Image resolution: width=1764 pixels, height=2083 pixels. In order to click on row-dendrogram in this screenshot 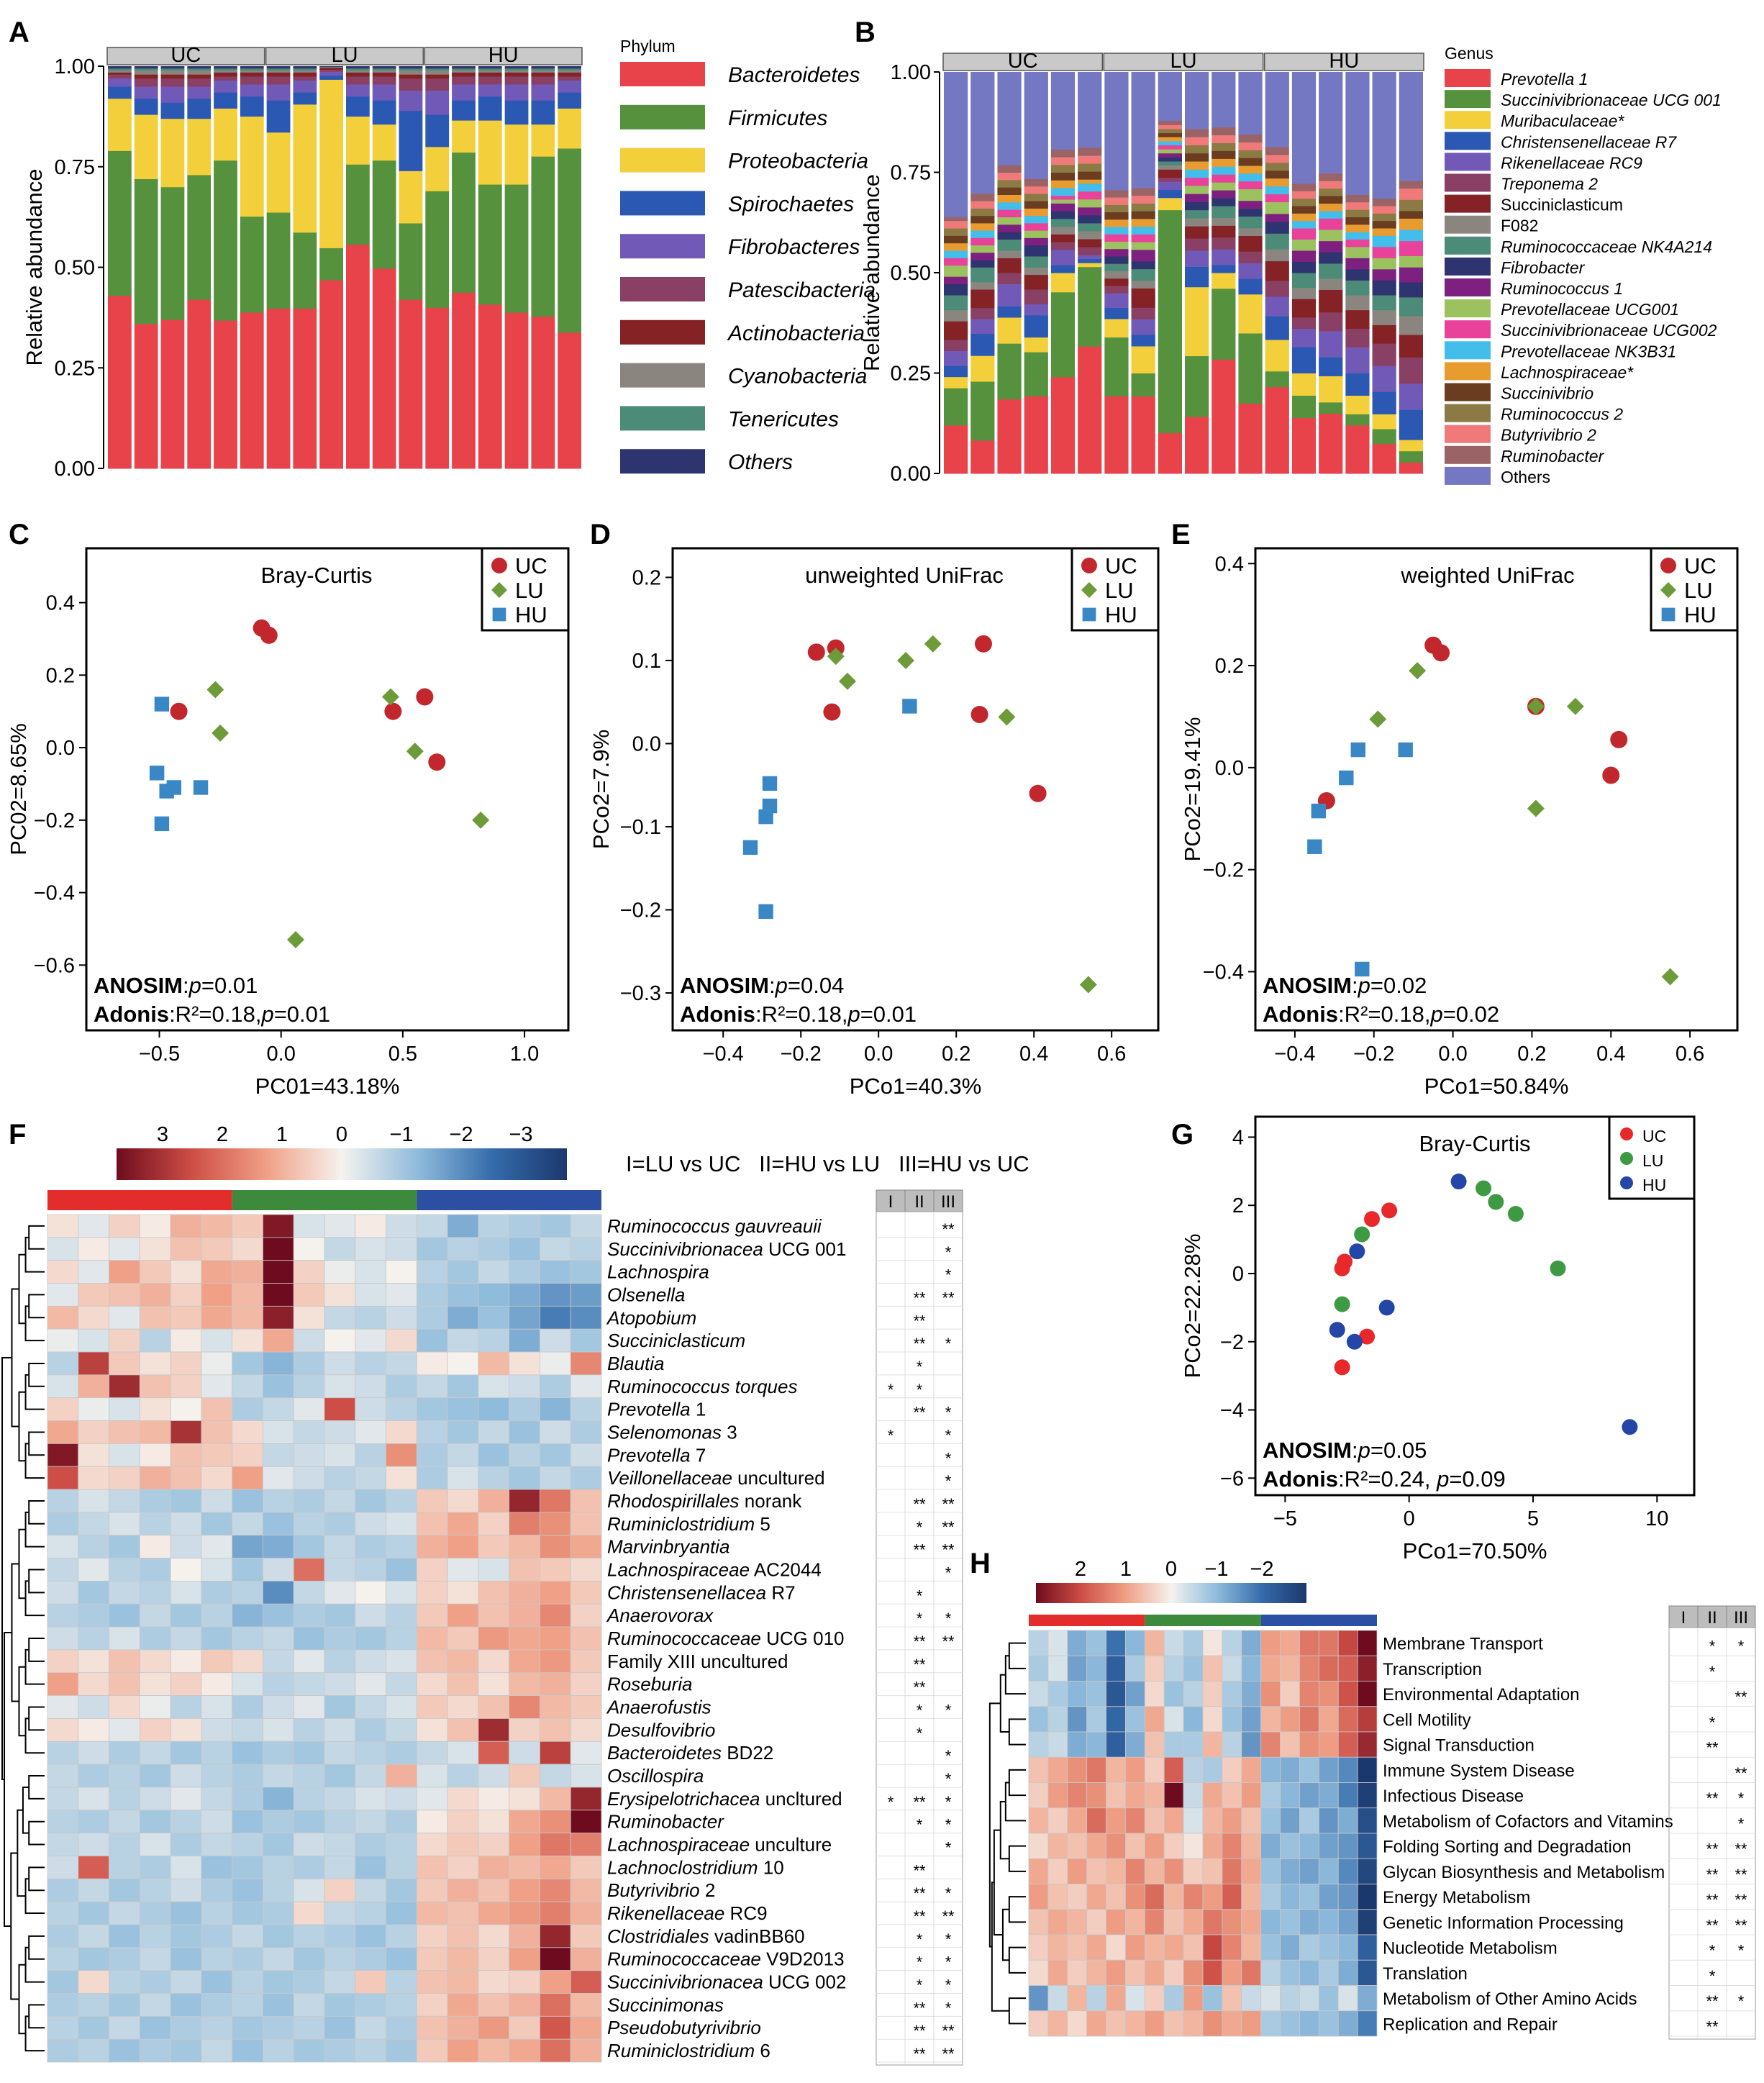, I will do `click(1007, 1833)`.